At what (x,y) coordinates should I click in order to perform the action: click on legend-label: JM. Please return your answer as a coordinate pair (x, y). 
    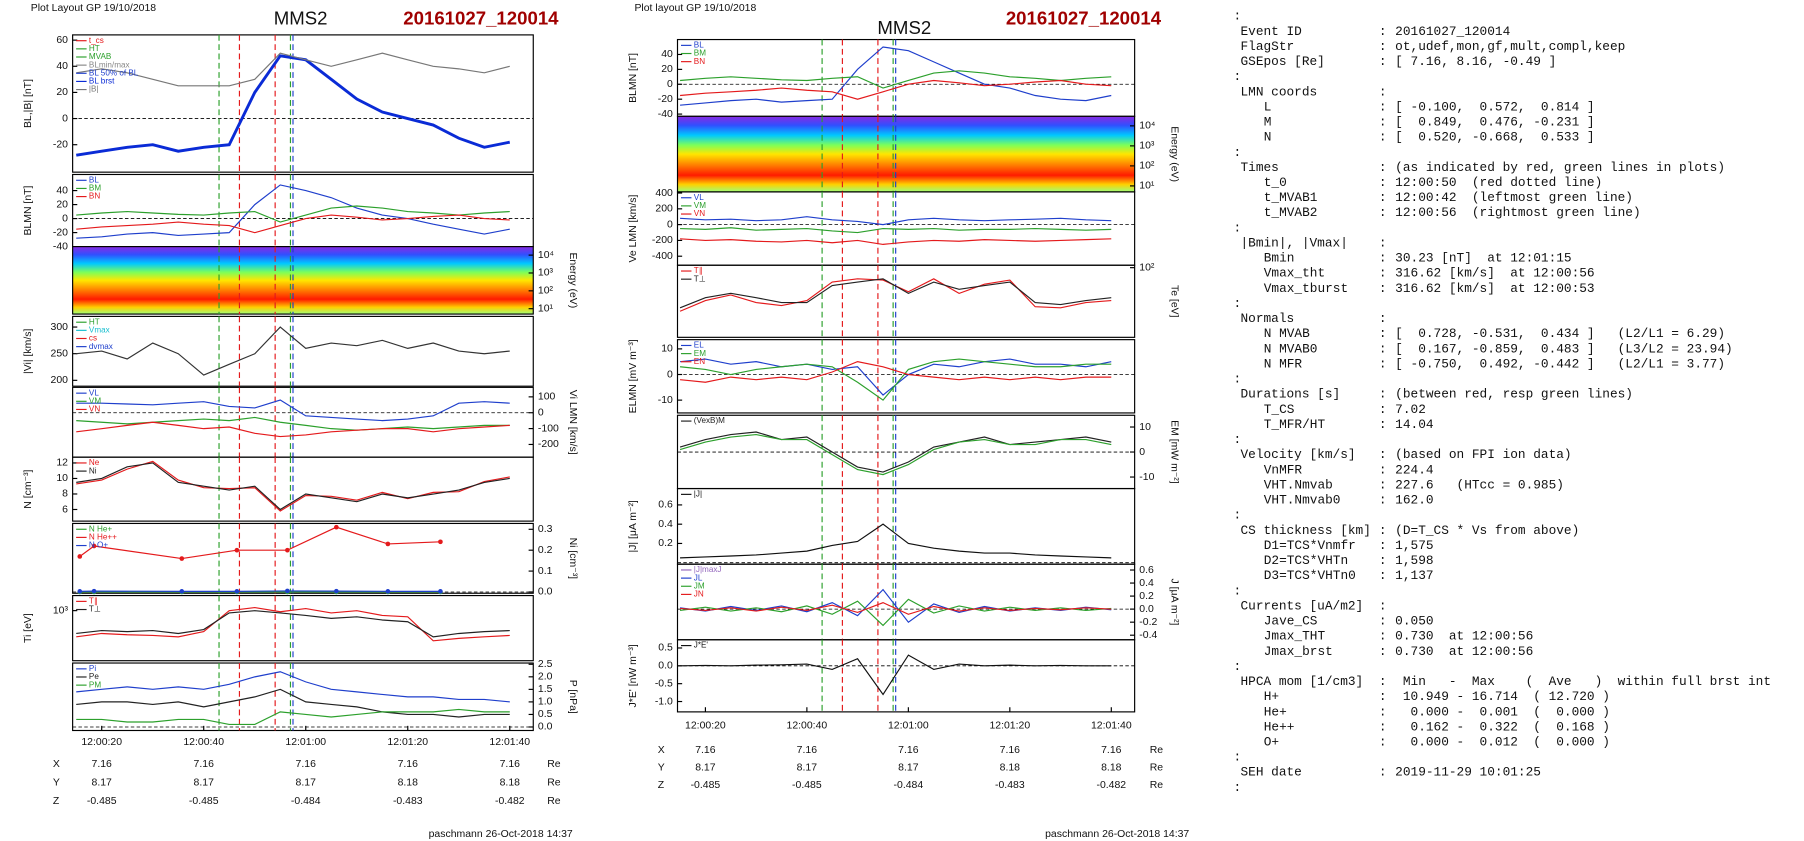
    Looking at the image, I should click on (699, 585).